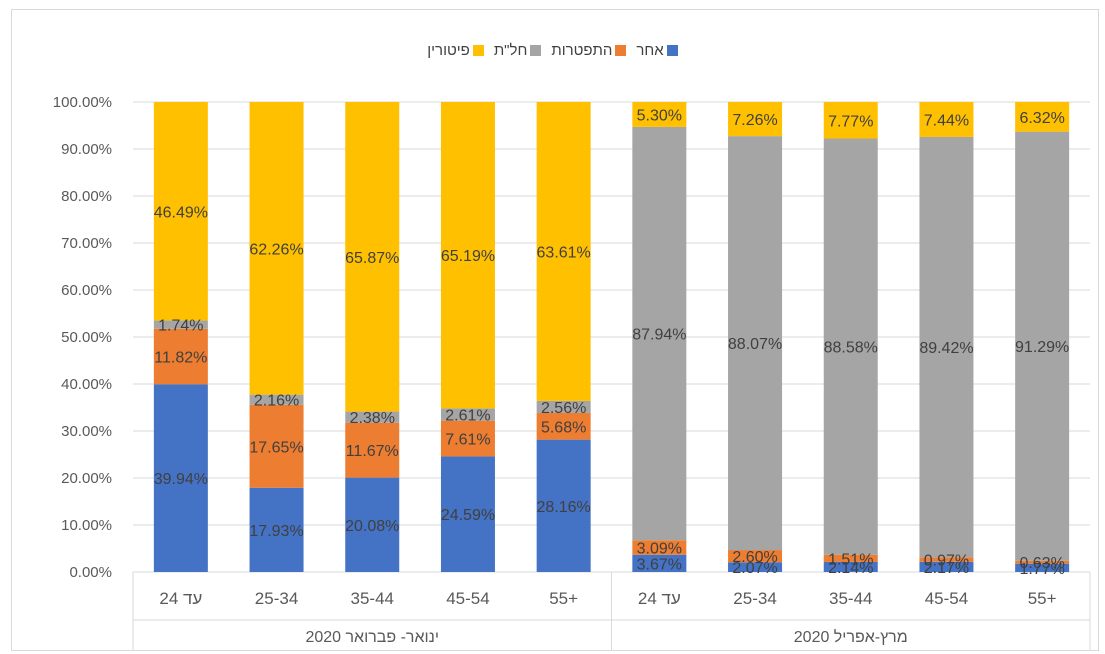 The width and height of the screenshot is (1105, 654). I want to click on data-label: 28.16%, so click(564, 507).